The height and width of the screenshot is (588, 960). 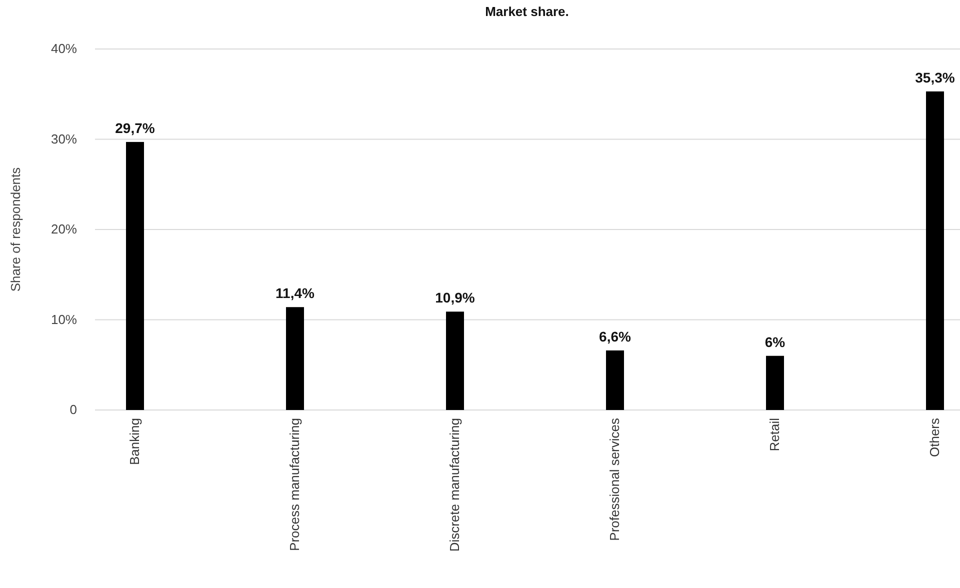 I want to click on x-tick-label: Professional services, so click(x=614, y=479).